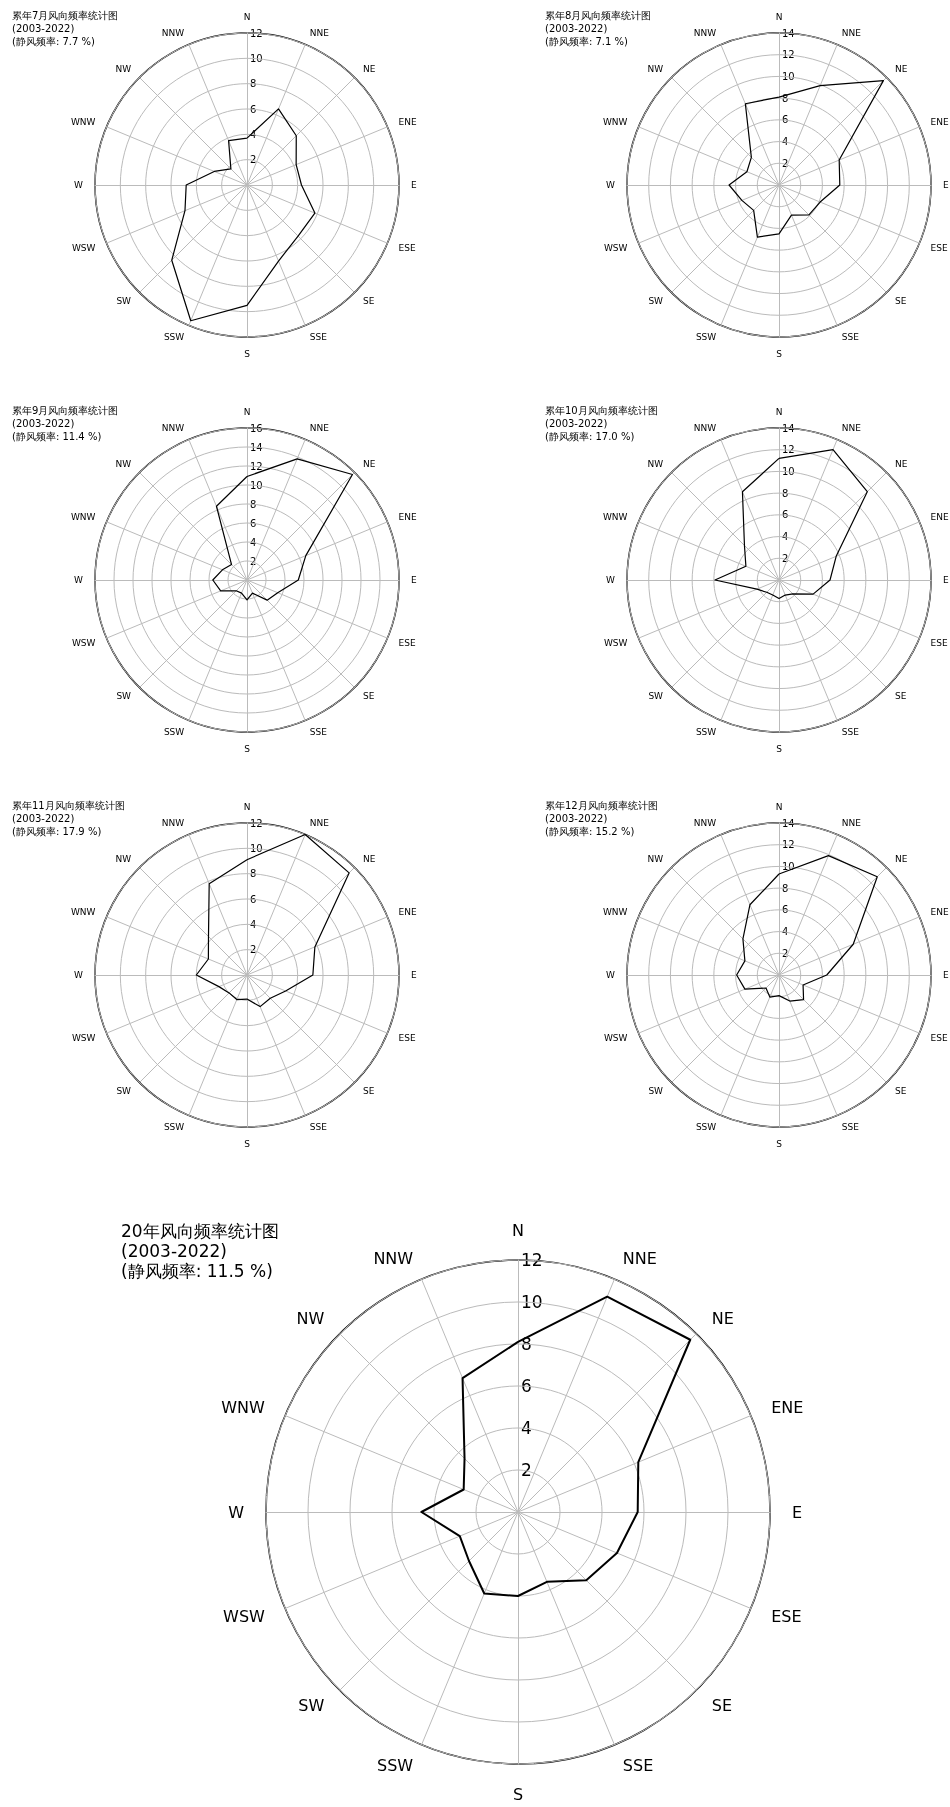 Image resolution: width=950 pixels, height=1807 pixels. What do you see at coordinates (601, 805) in the screenshot?
I see `chart-title: 累年12月风向频率统计图` at bounding box center [601, 805].